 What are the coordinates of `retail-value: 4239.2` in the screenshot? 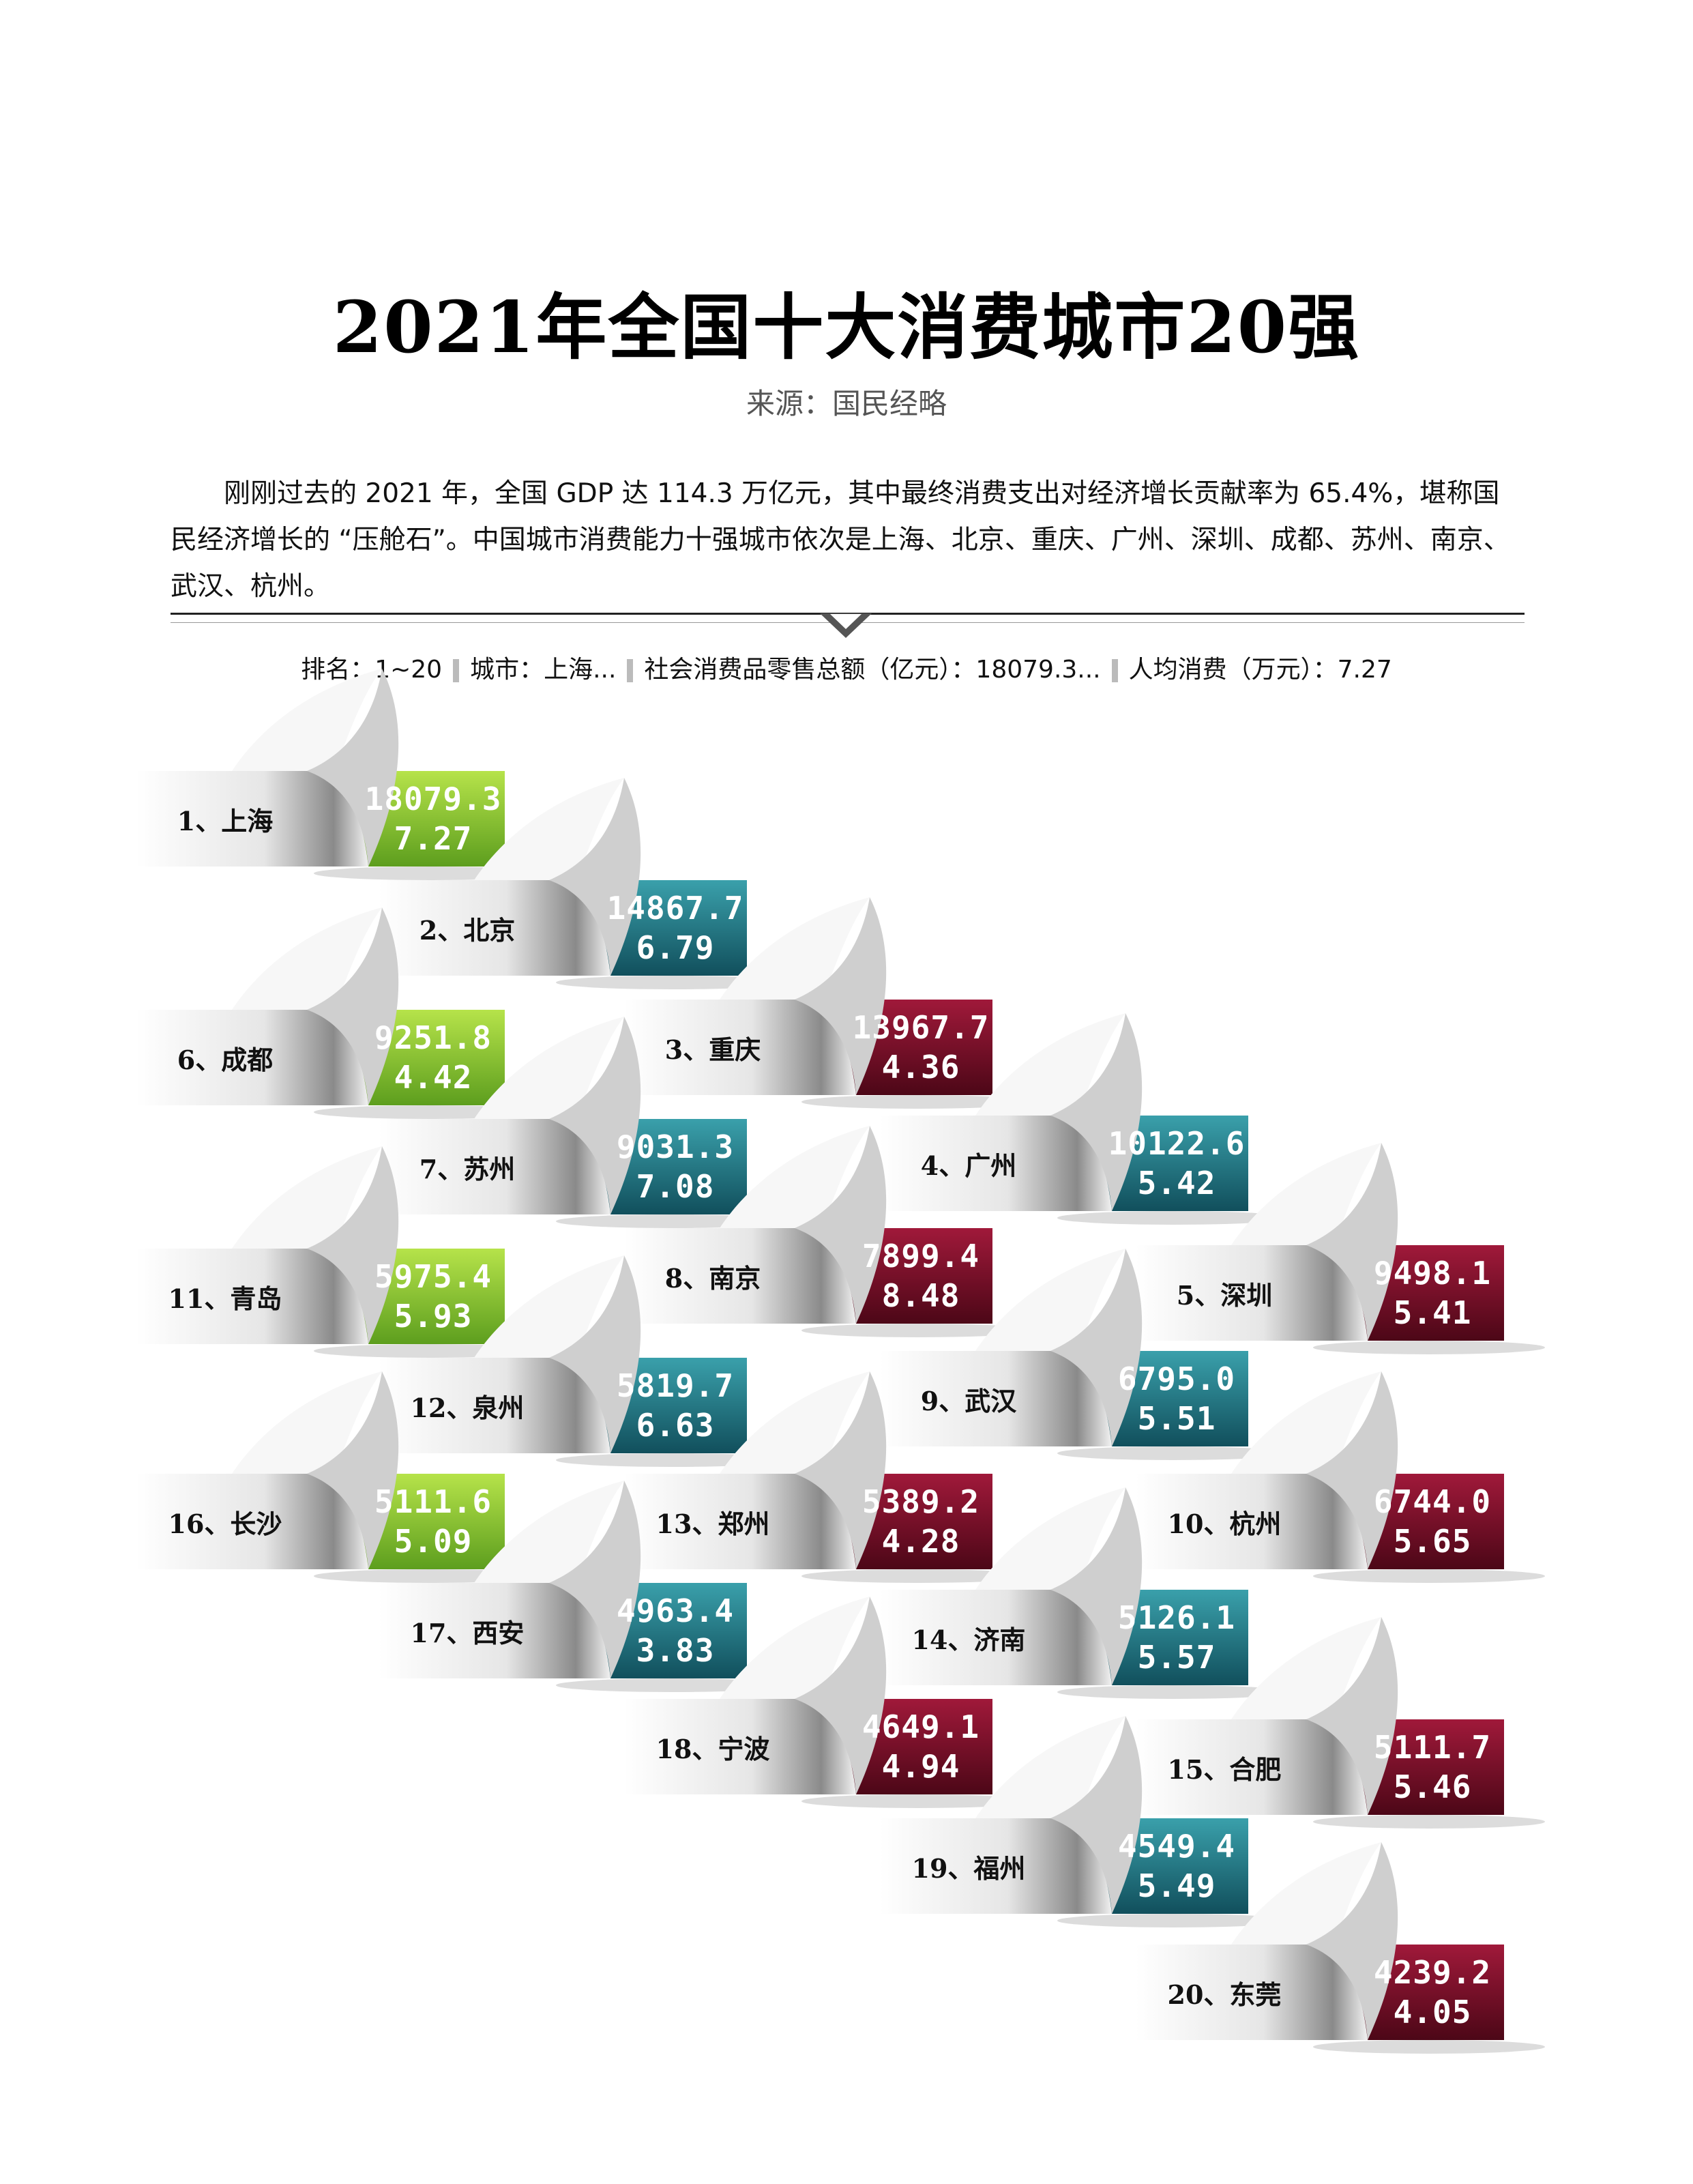 It's located at (1432, 1972).